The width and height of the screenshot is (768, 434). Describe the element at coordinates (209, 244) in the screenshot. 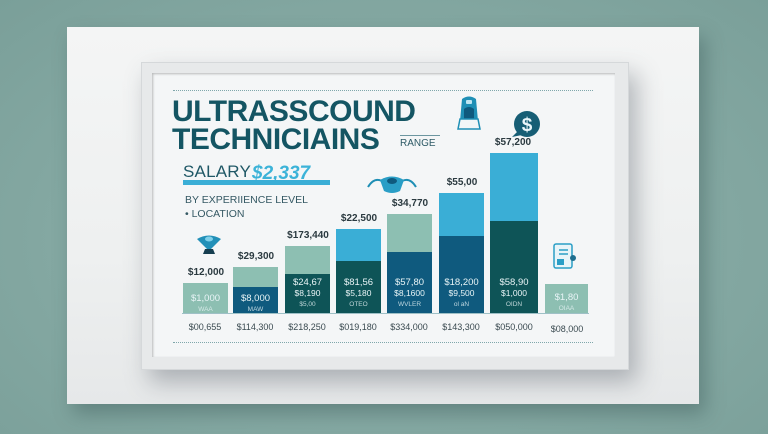

I see `ultrasound-scanner-small-icon` at that location.